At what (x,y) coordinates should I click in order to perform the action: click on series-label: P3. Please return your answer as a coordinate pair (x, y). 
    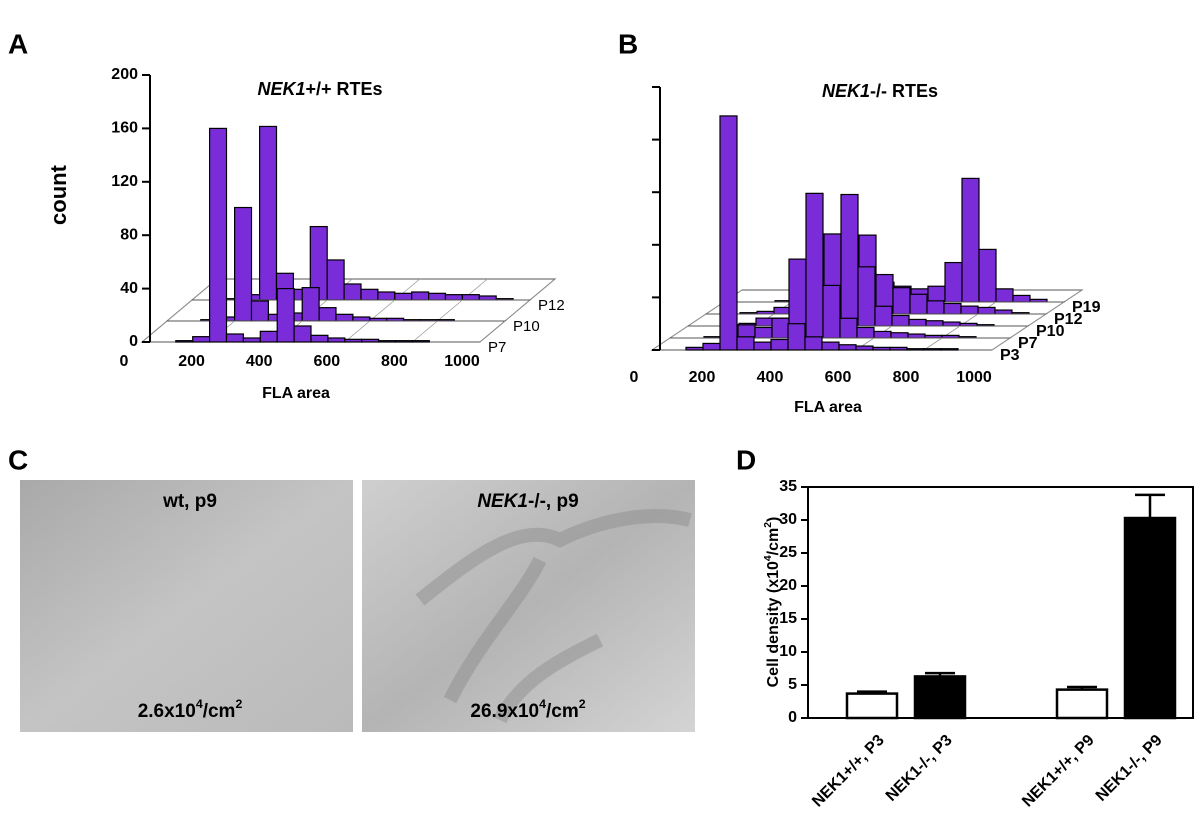
    Looking at the image, I should click on (1010, 355).